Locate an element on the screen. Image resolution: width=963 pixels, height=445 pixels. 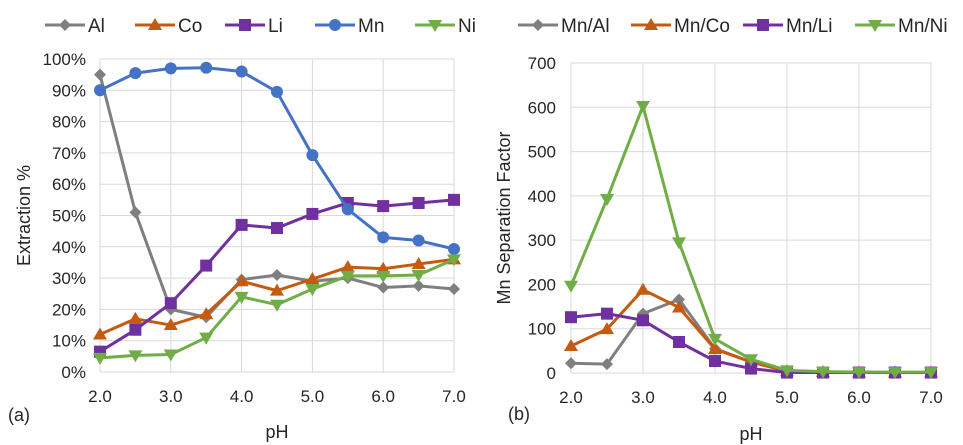
y-tick-label: 0% is located at coordinates (73, 372).